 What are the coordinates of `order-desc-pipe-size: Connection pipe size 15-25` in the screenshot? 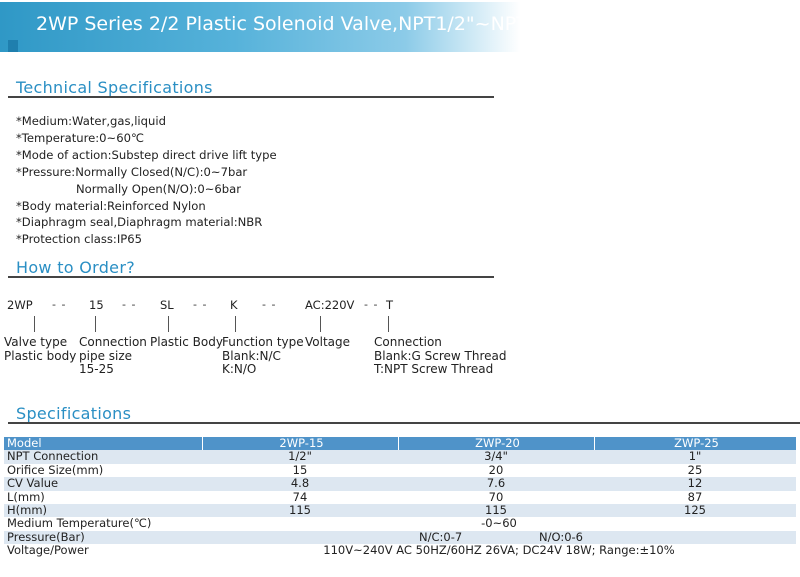 It's located at (113, 356).